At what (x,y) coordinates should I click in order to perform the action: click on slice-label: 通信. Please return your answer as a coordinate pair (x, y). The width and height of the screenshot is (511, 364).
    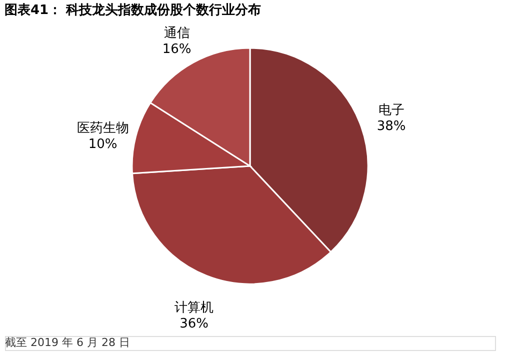
    Looking at the image, I should click on (177, 33).